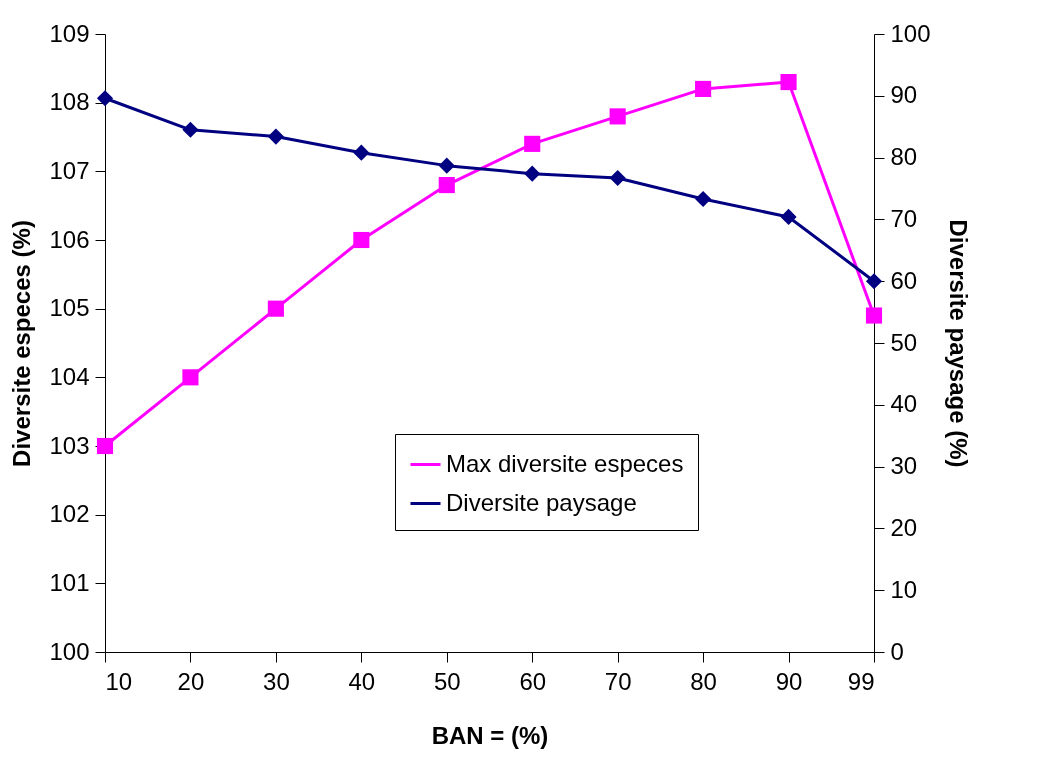  Describe the element at coordinates (897, 651) in the screenshot. I see `y2-tick-label: 0` at that location.